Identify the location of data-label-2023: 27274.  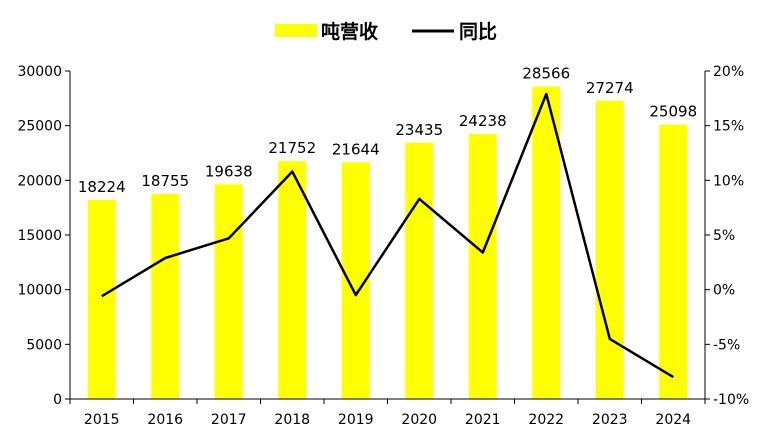
(610, 88).